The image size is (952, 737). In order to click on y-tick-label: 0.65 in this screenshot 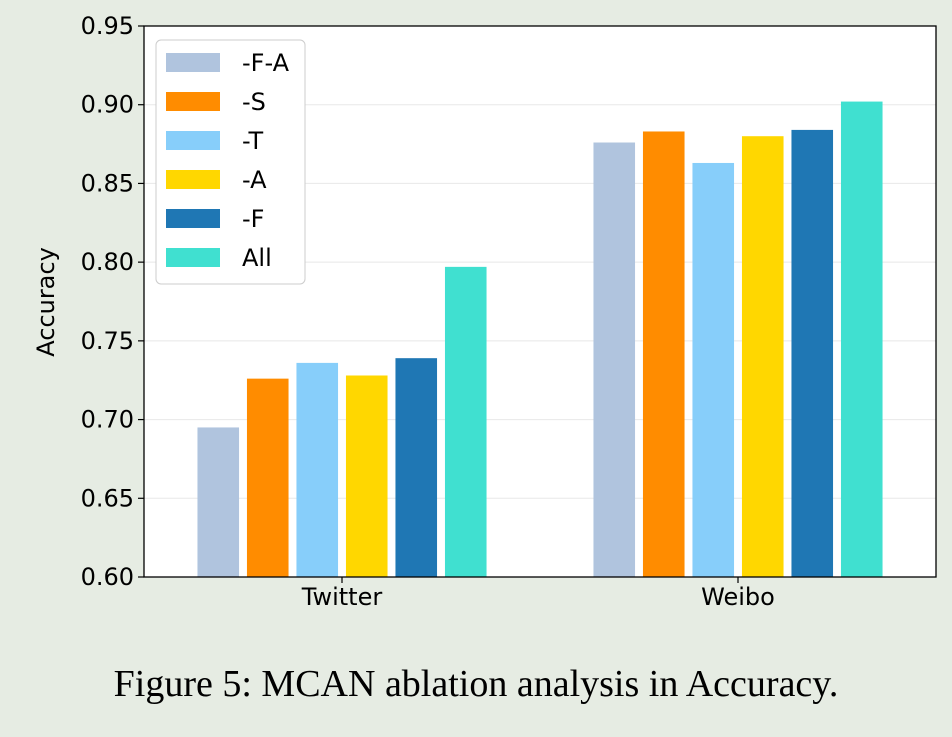, I will do `click(107, 498)`.